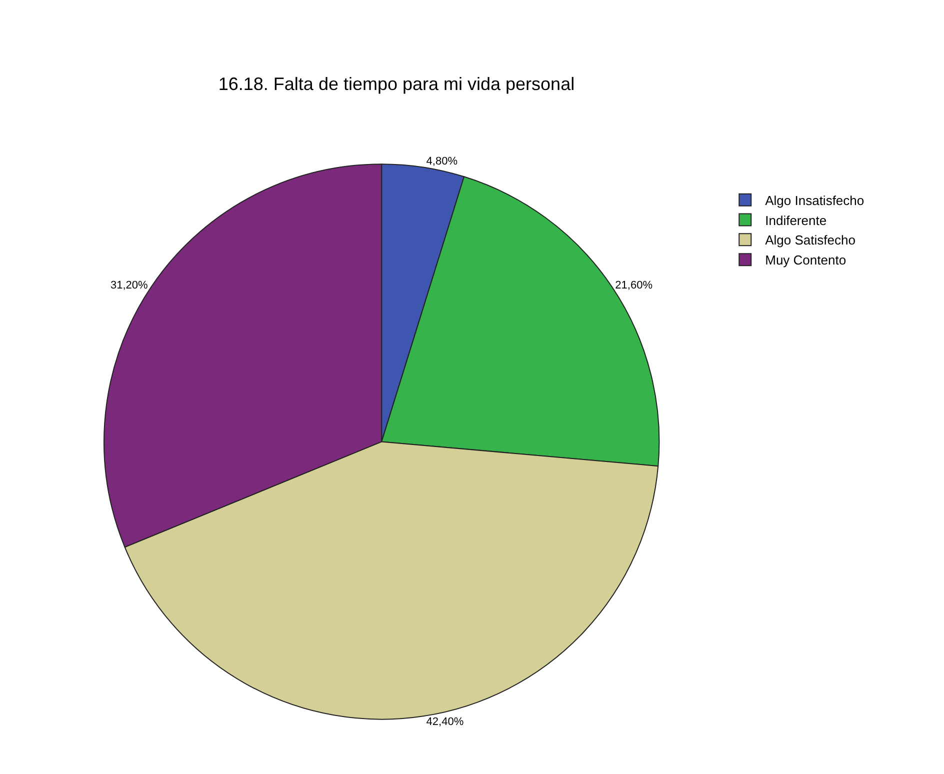  I want to click on legend-label: Muy Contento, so click(805, 260).